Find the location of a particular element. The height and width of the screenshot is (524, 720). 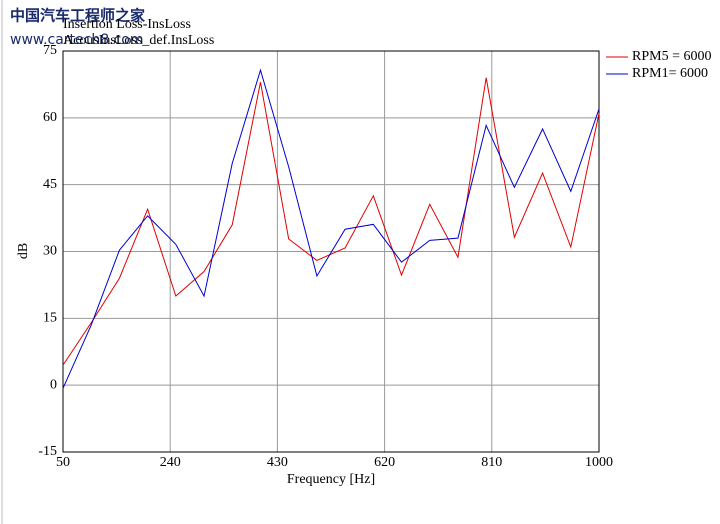

x-tick-label: 1000 is located at coordinates (599, 462).